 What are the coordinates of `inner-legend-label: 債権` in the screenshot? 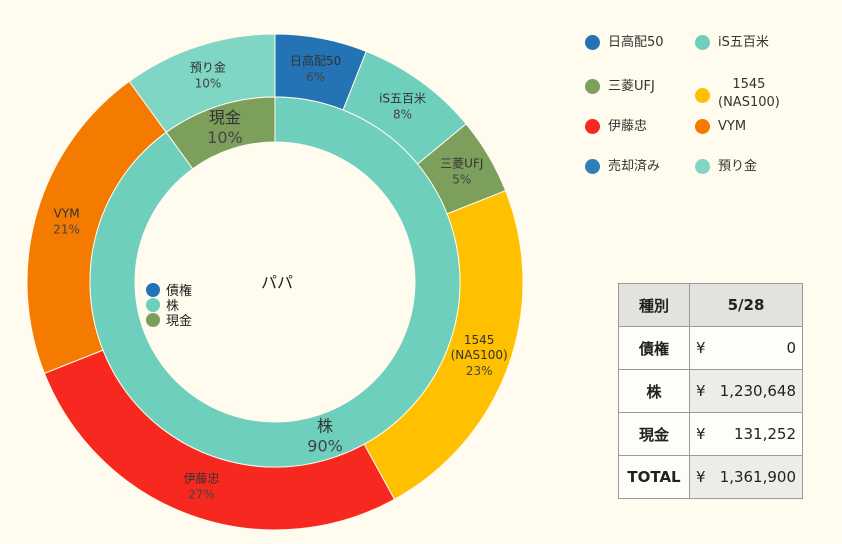 It's located at (179, 291).